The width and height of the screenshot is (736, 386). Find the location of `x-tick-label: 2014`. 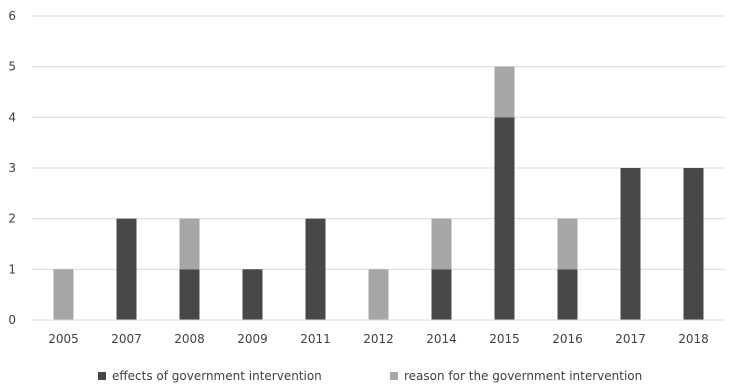

x-tick-label: 2014 is located at coordinates (441, 339).